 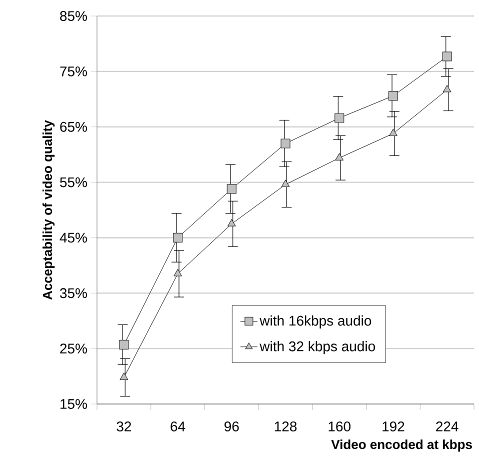 What do you see at coordinates (73, 237) in the screenshot?
I see `y-tick-label: 45%` at bounding box center [73, 237].